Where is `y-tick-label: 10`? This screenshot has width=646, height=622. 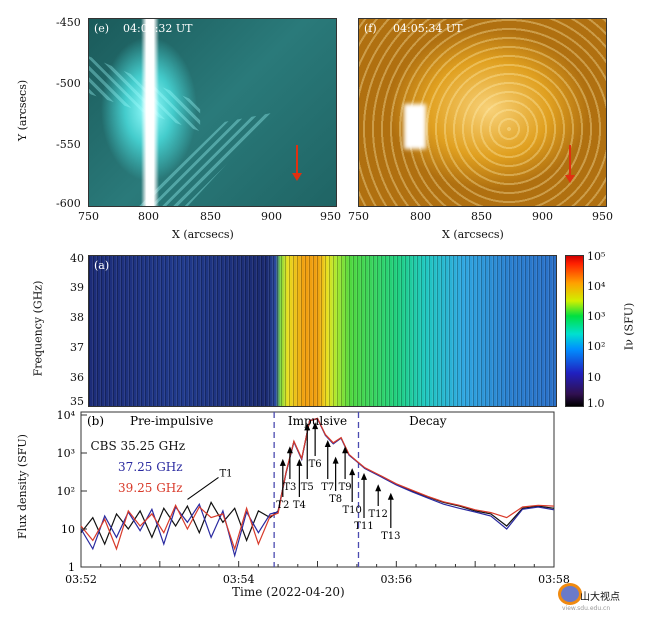 y-tick-label: 10 is located at coordinates (68, 529).